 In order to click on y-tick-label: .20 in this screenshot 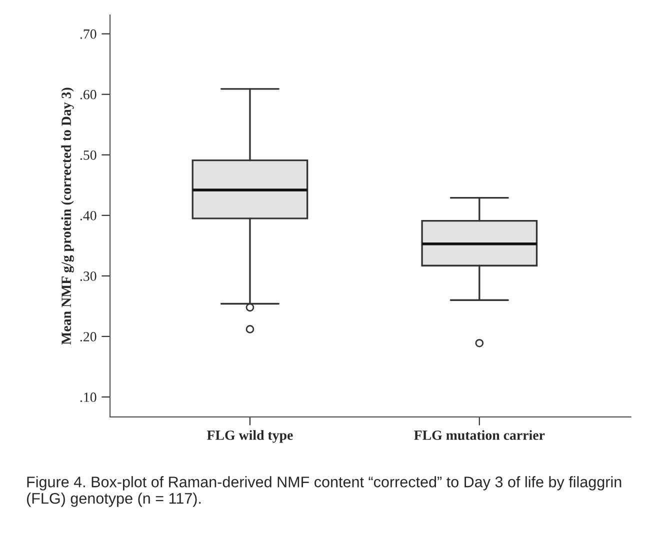, I will do `click(88, 337)`.